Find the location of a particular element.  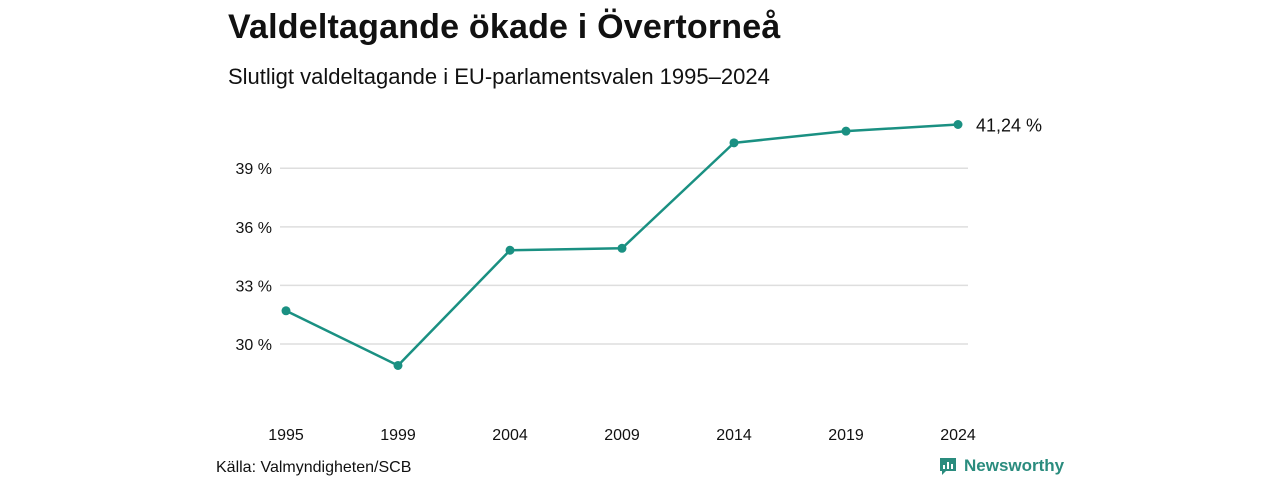

x-tick-label: 1995 is located at coordinates (286, 435).